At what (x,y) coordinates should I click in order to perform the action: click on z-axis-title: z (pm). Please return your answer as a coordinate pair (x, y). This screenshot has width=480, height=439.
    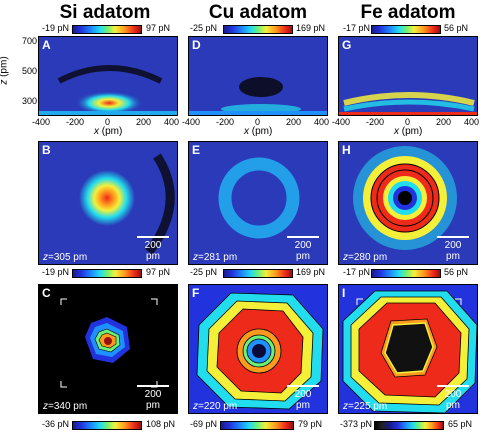
    Looking at the image, I should click on (5, 70).